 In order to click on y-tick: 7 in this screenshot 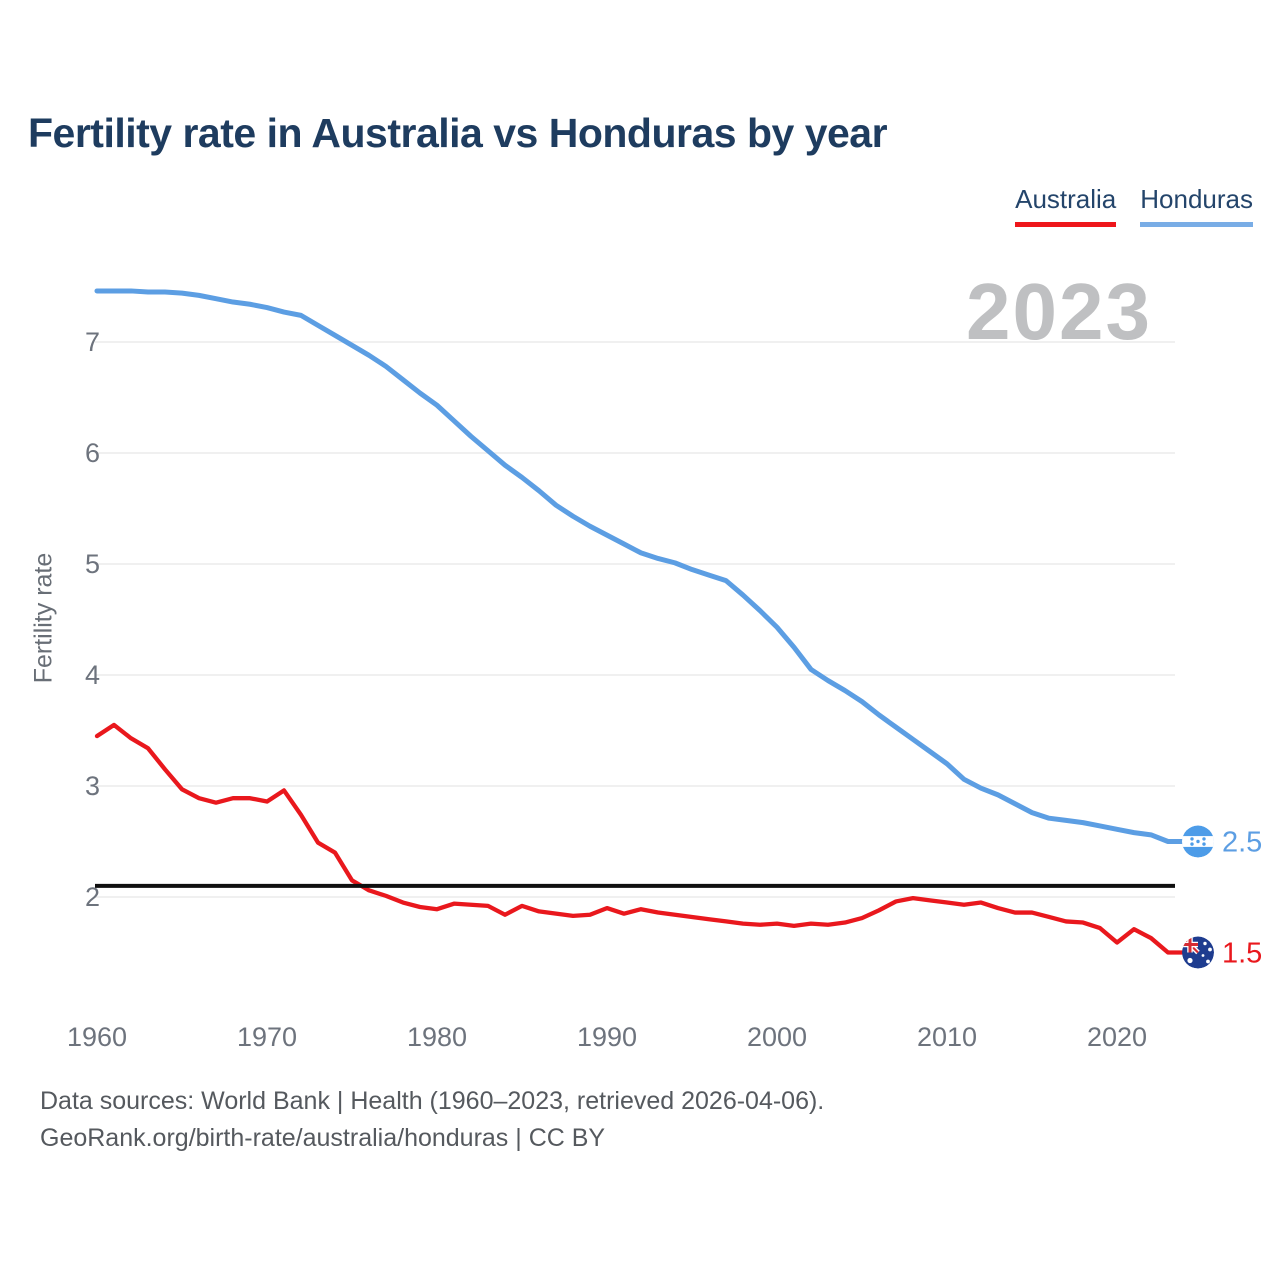, I will do `click(92, 342)`.